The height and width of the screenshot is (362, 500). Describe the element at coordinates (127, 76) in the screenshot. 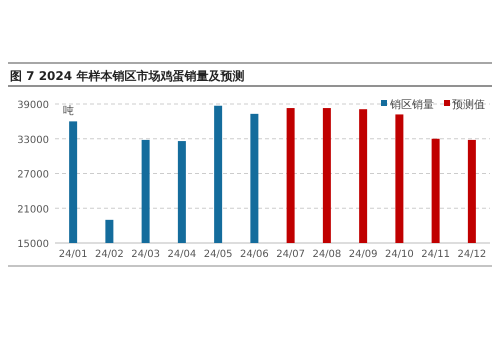

I see `chart-title: 图 7 2024 年样本销区市场鸡蛋销量及预测` at that location.